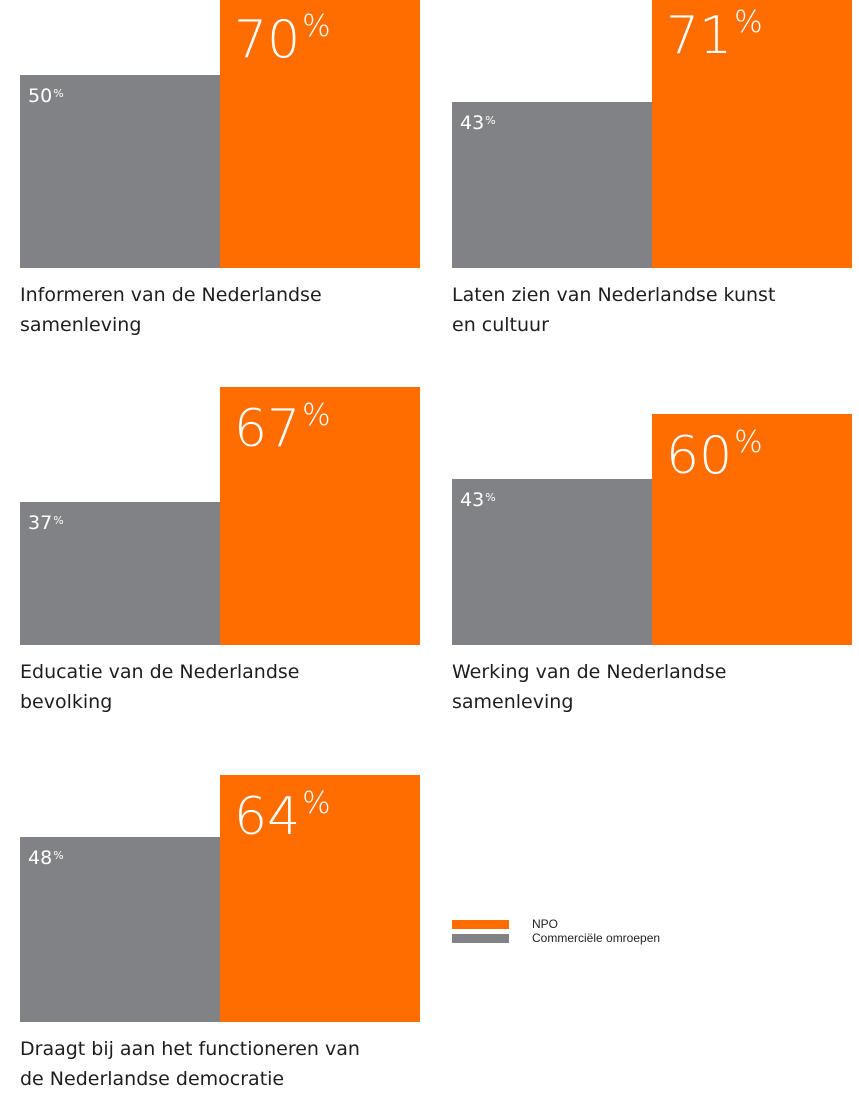 The image size is (859, 1094). What do you see at coordinates (200, 310) in the screenshot?
I see `panel-caption: Informeren van de Nederlandse samenleving` at bounding box center [200, 310].